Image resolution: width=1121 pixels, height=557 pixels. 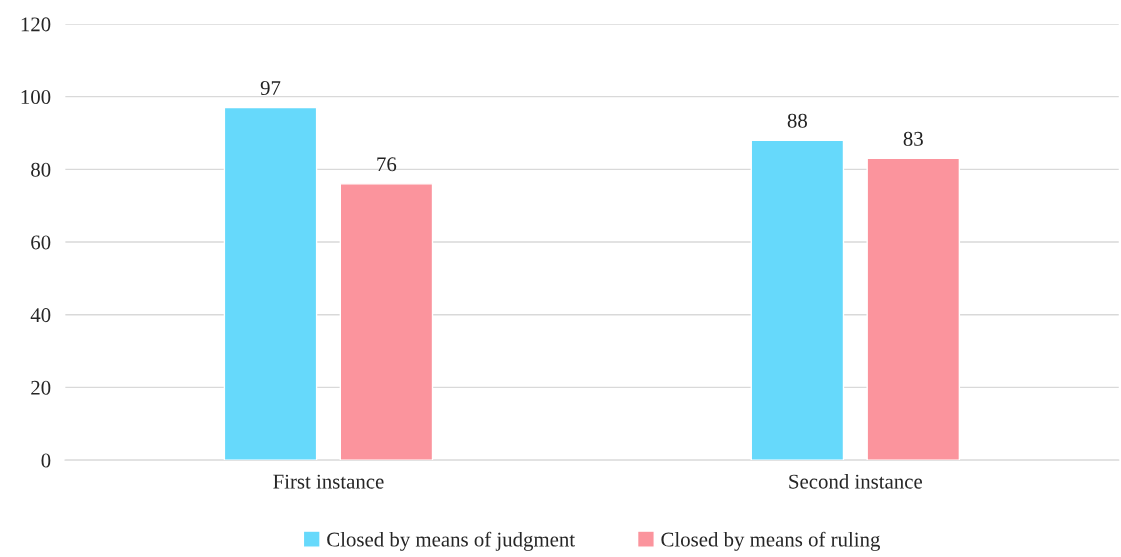 I want to click on y-tick-label: 80, so click(x=41, y=169).